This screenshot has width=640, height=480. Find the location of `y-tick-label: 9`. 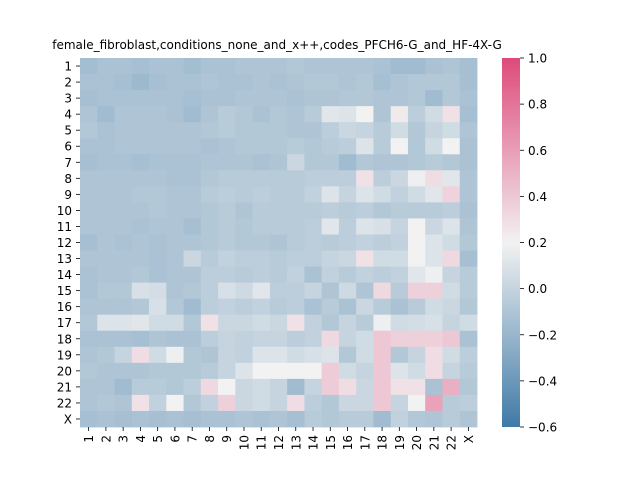

y-tick-label: 9 is located at coordinates (68, 195).